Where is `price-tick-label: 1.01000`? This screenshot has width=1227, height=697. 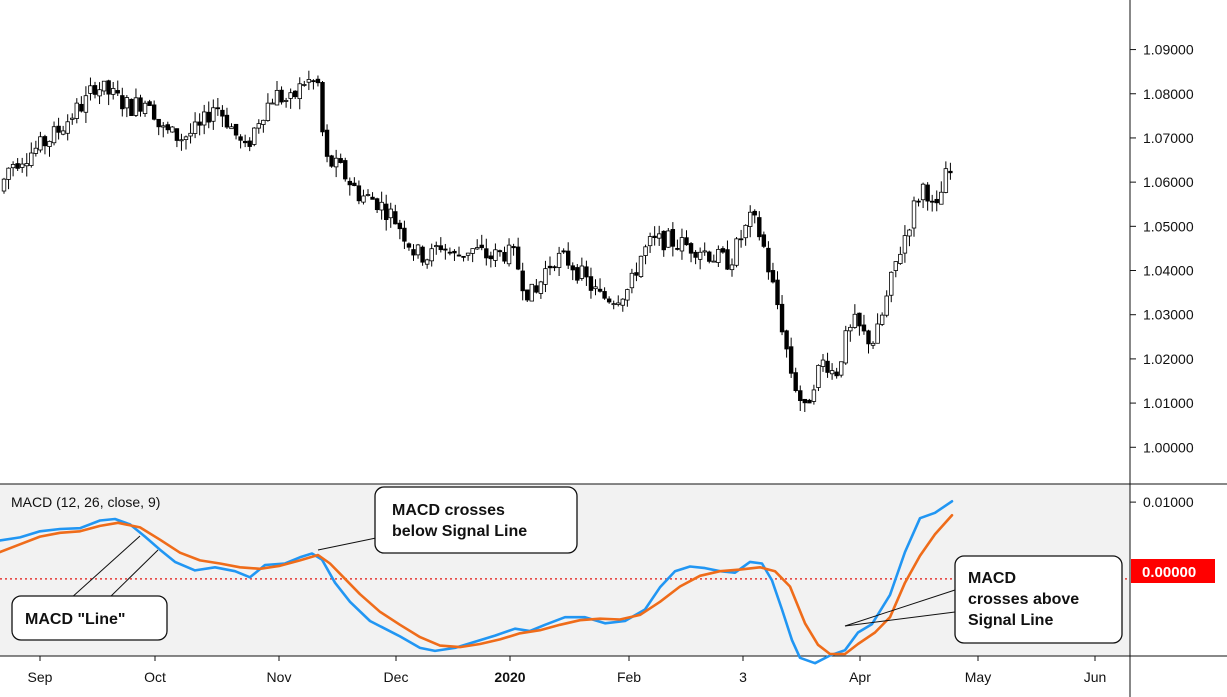
price-tick-label: 1.01000 is located at coordinates (1168, 403).